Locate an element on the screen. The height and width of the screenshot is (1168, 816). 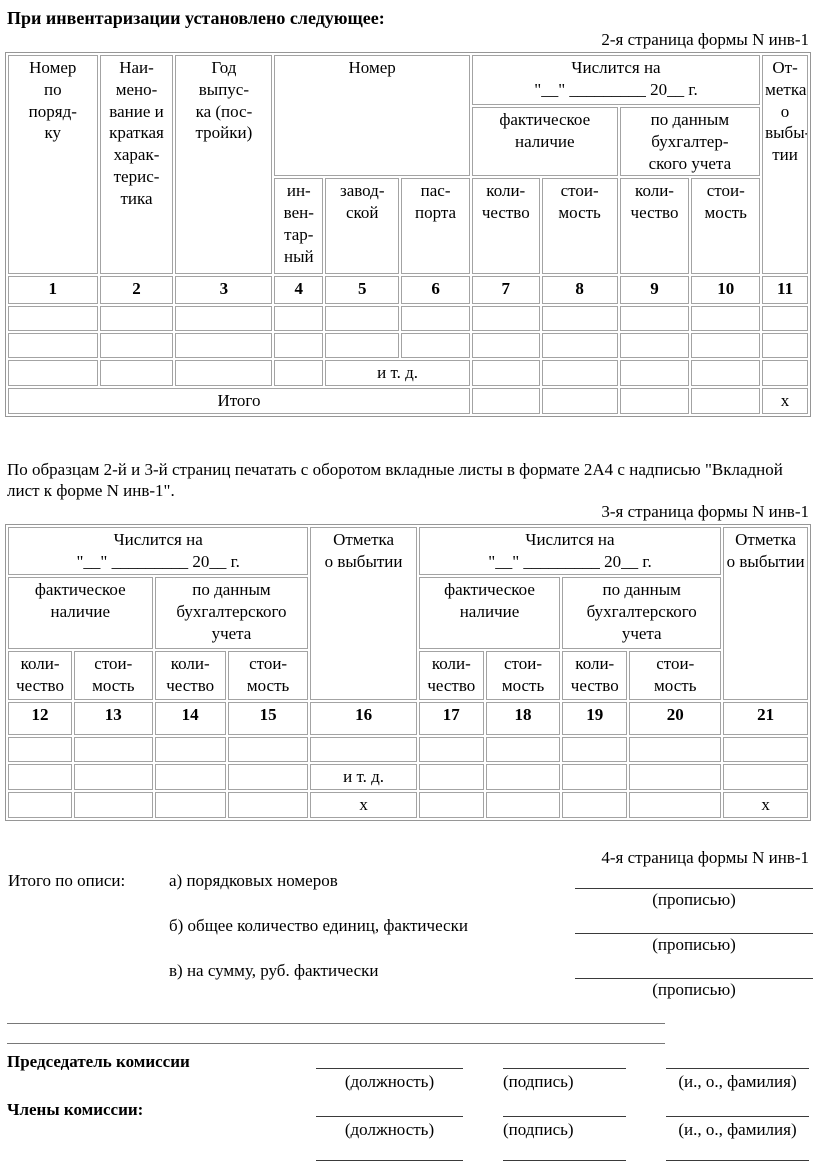
name-line is located at coordinates (737, 1161).